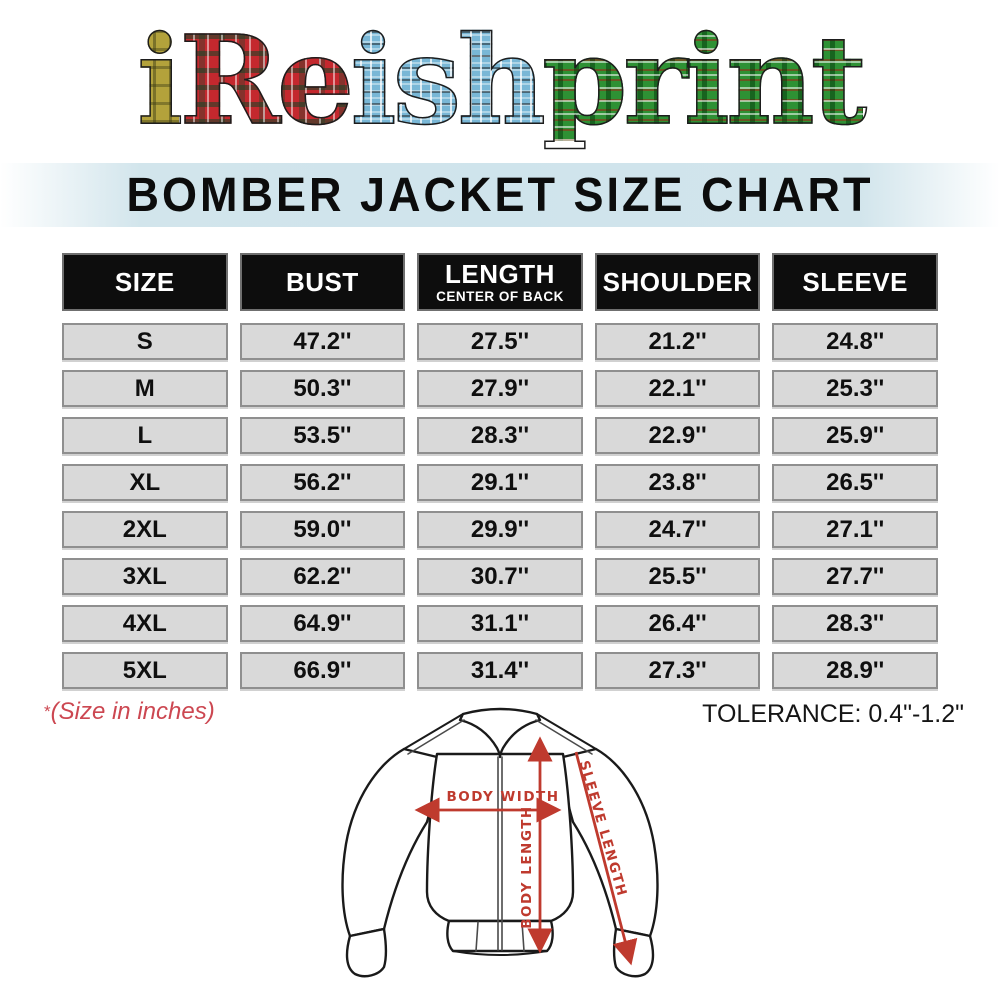 The width and height of the screenshot is (1000, 1005). I want to click on value-cell: 26.5'', so click(855, 482).